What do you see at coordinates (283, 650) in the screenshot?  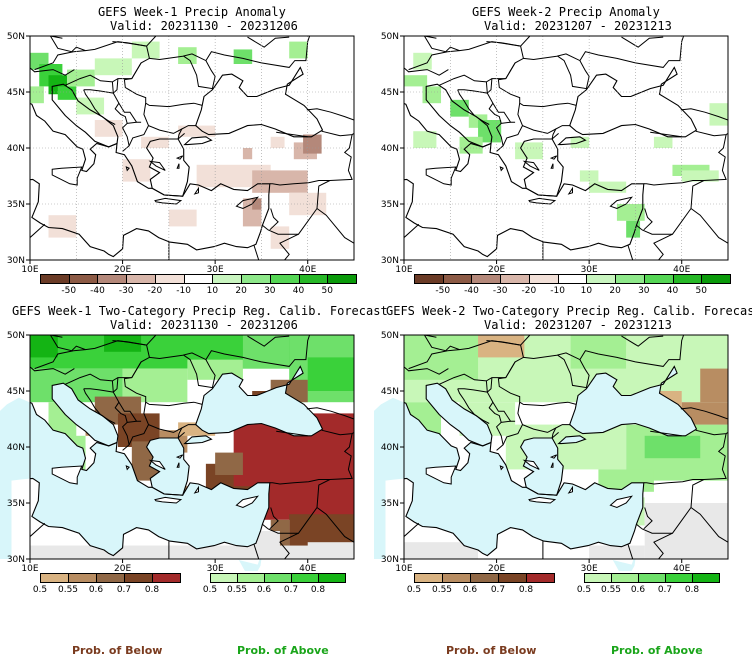 I see `prob-above-label-1: Prob. of Above` at bounding box center [283, 650].